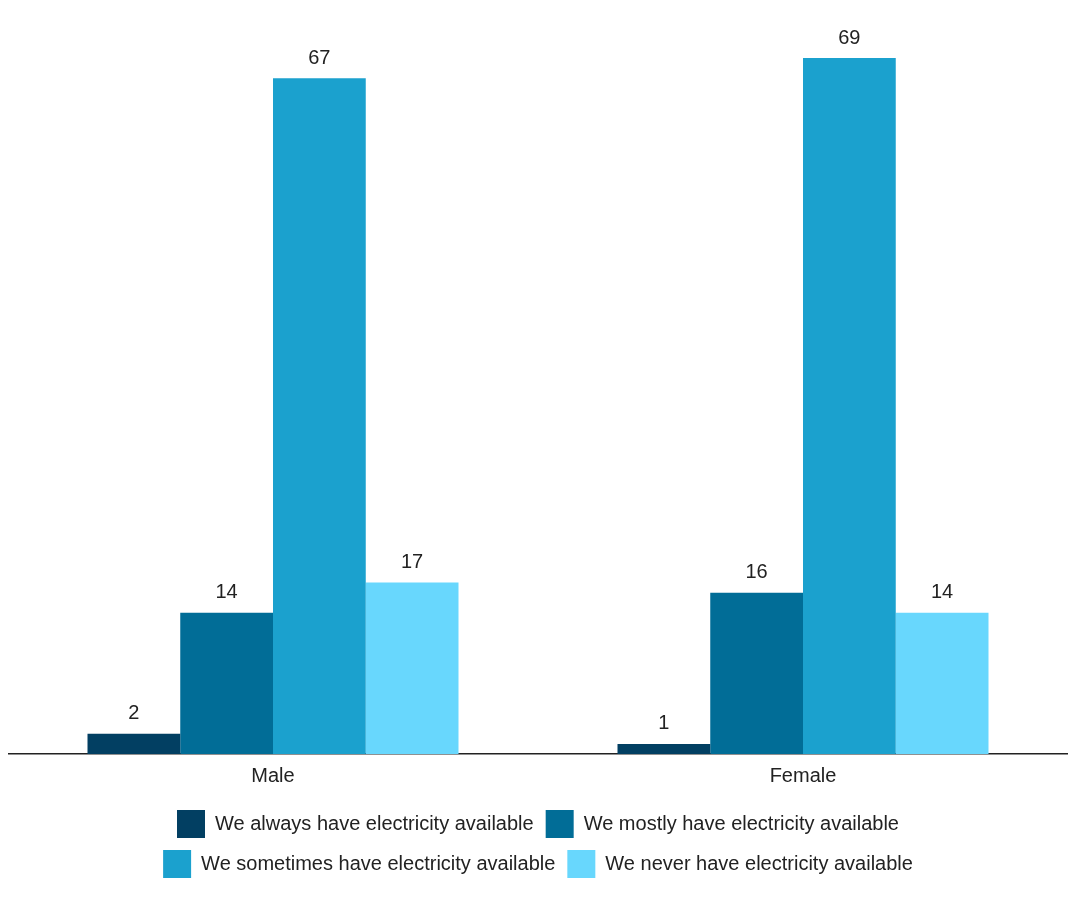  What do you see at coordinates (378, 862) in the screenshot?
I see `legend-label: We sometimes have electricity available` at bounding box center [378, 862].